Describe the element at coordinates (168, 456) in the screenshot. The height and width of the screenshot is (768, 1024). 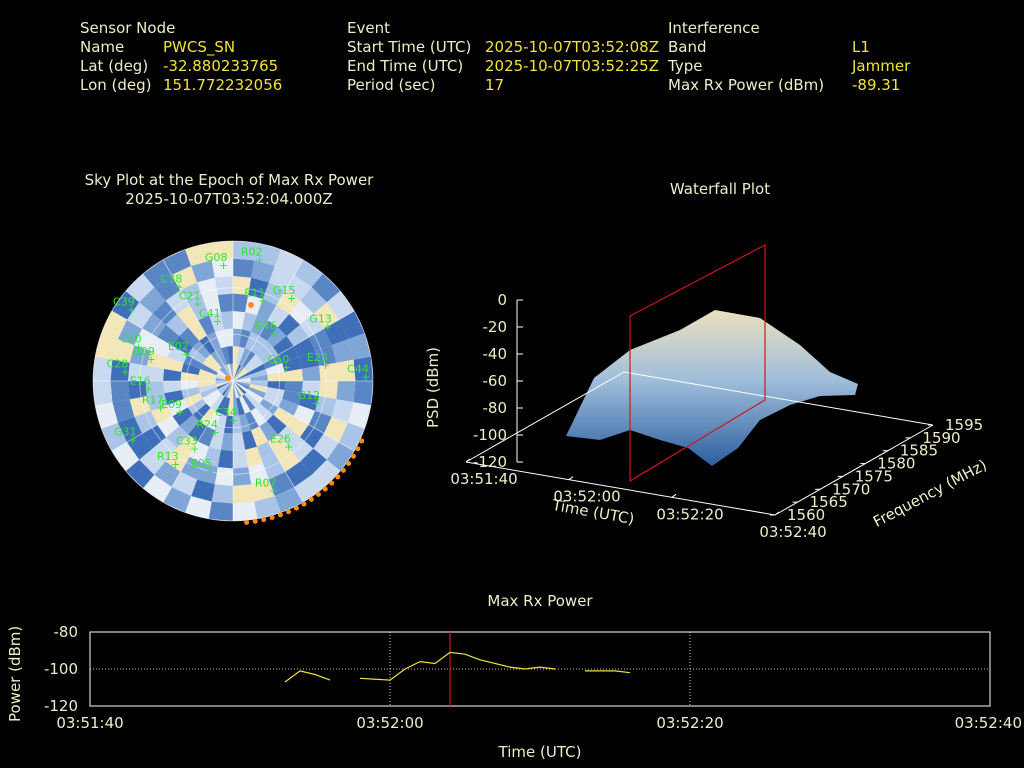
I see `satellite-label: R13` at that location.